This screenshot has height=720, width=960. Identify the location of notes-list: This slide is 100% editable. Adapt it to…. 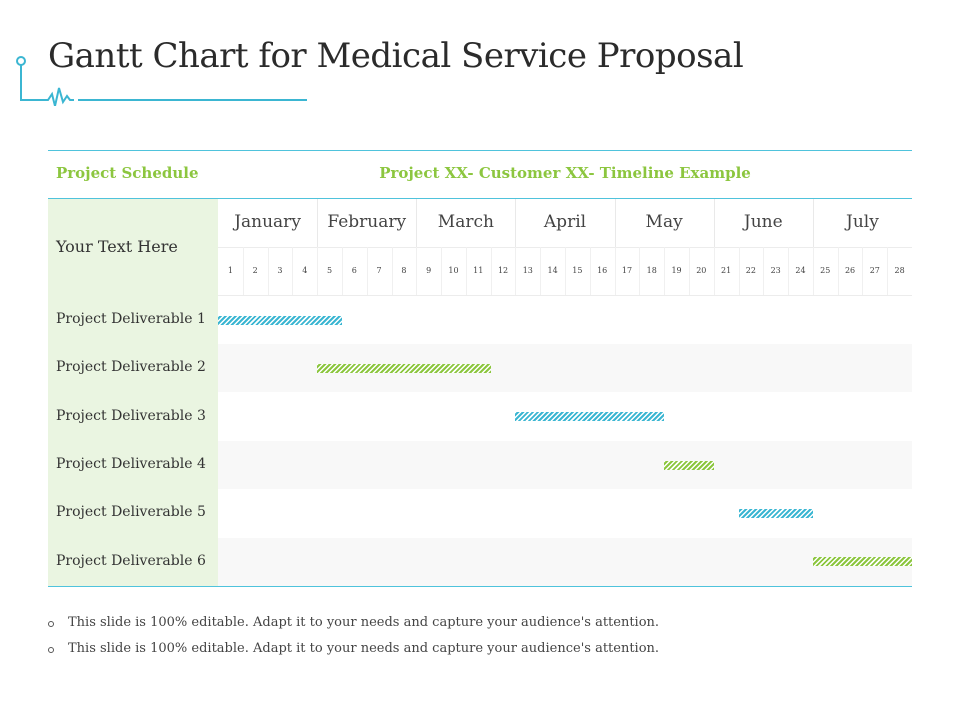
(478, 641).